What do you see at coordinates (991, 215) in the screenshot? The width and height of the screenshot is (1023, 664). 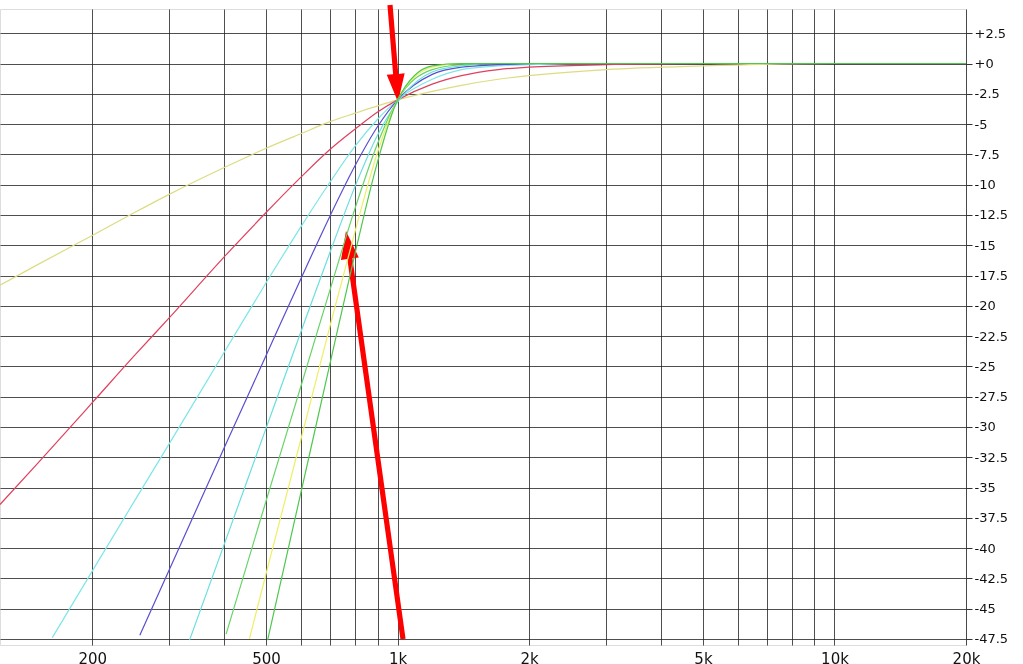 I see `y-tick-label: -12.5` at bounding box center [991, 215].